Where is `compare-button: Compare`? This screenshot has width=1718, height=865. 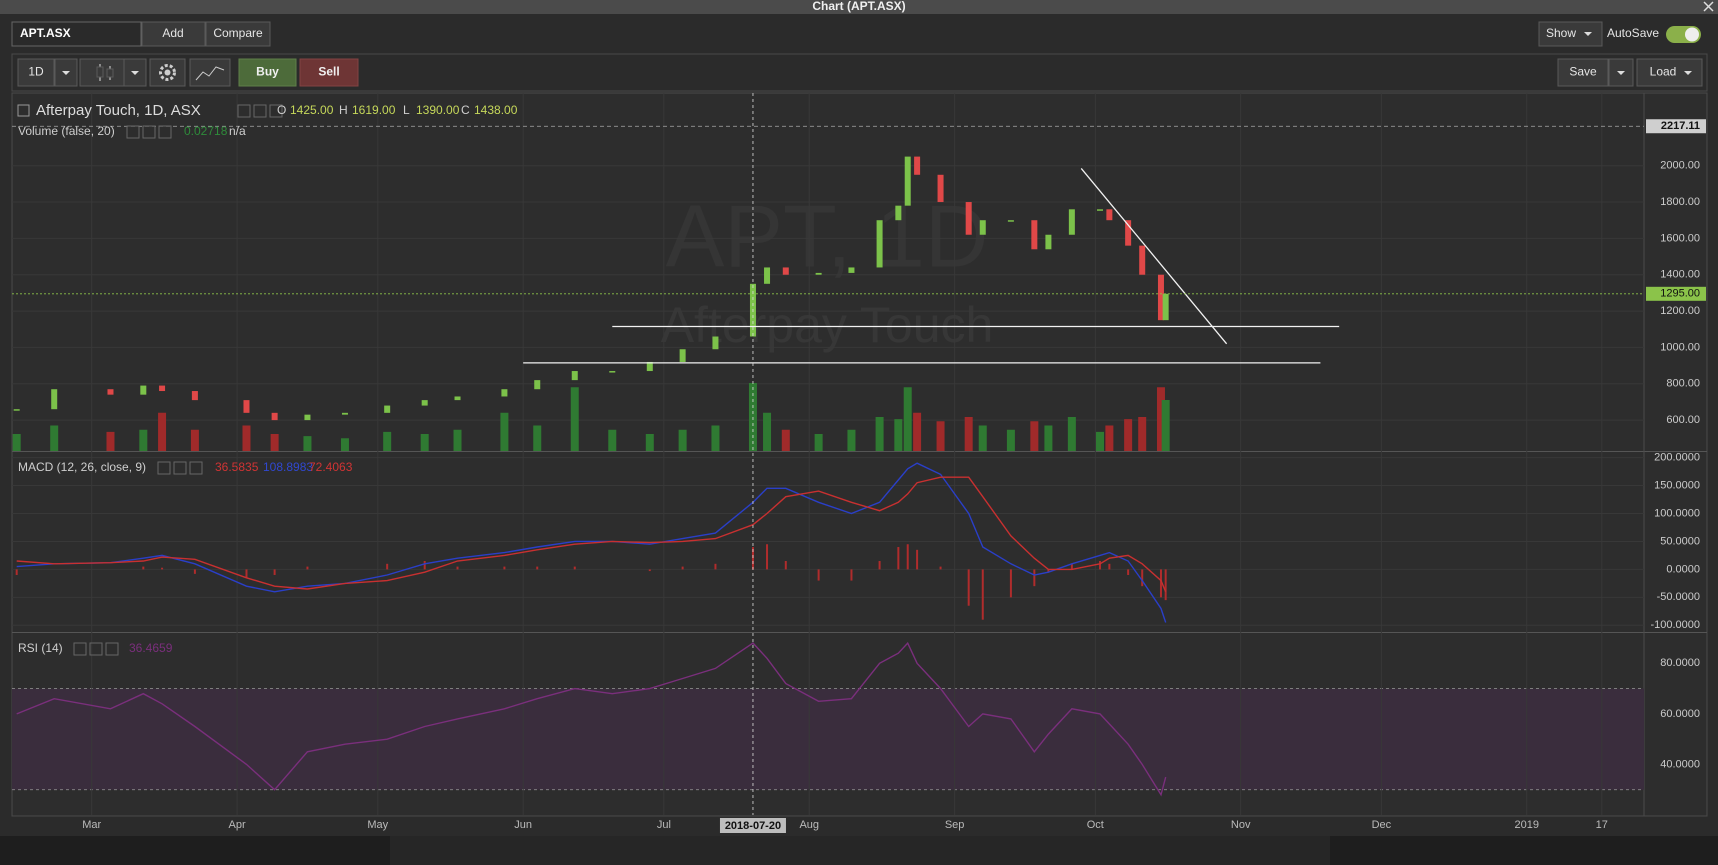
compare-button: Compare is located at coordinates (238, 34).